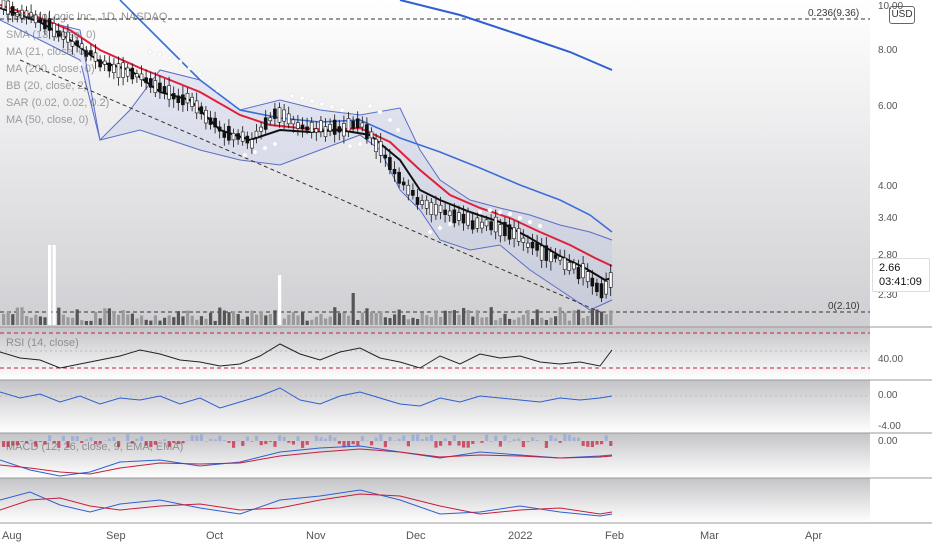  What do you see at coordinates (58, 103) in the screenshot?
I see `legend-sar: SAR (0.02, 0.02, 0.2)` at bounding box center [58, 103].